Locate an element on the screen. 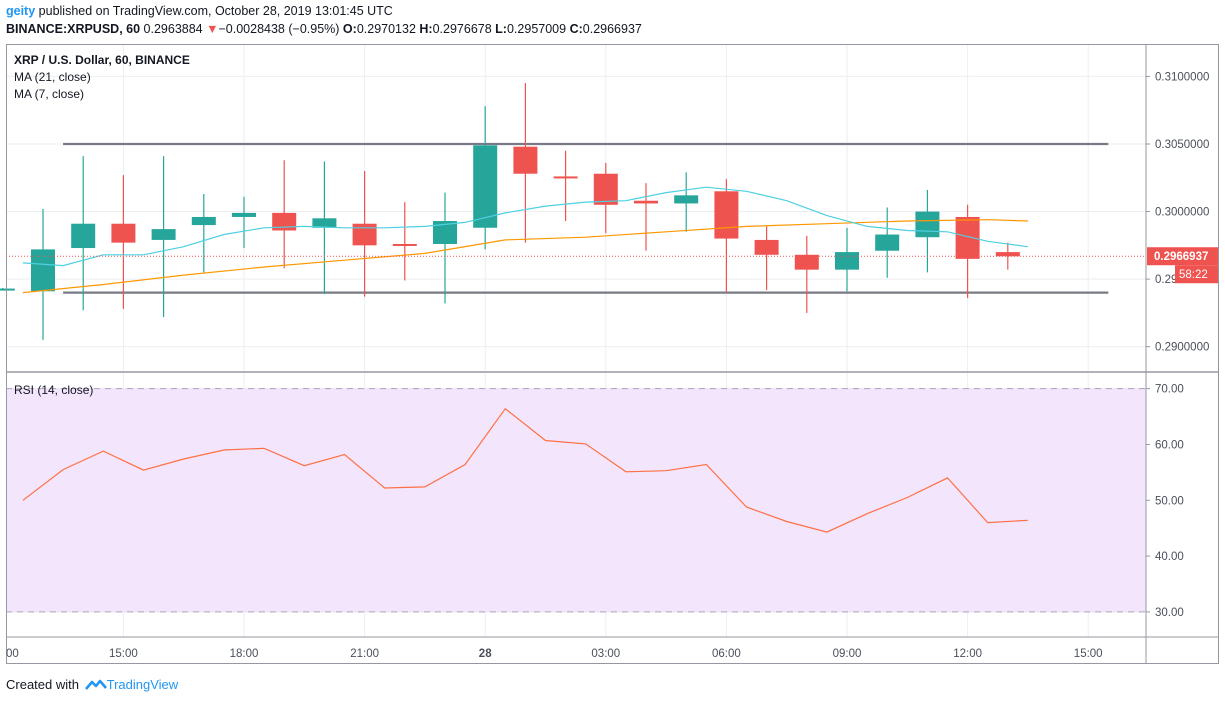 The height and width of the screenshot is (702, 1225). low-value: 0.2957009 is located at coordinates (536, 29).